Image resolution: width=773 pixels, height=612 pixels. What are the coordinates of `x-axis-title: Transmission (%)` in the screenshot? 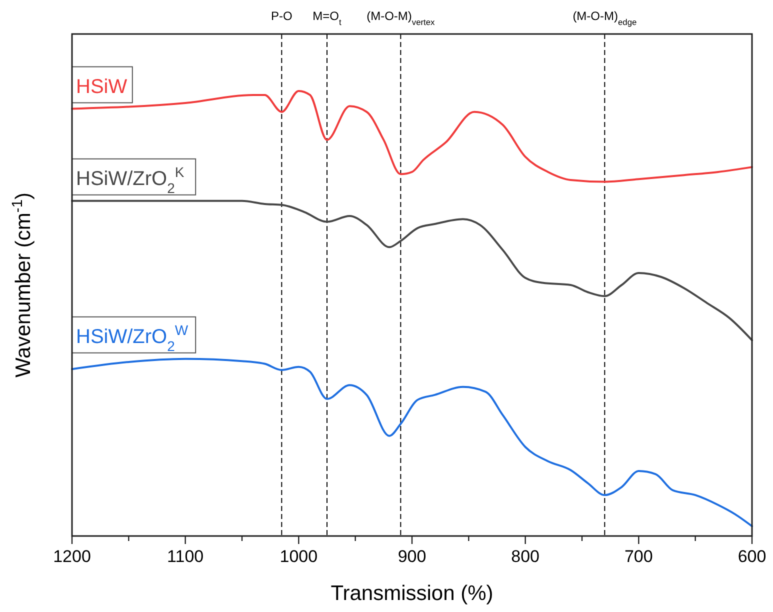 It's located at (412, 593).